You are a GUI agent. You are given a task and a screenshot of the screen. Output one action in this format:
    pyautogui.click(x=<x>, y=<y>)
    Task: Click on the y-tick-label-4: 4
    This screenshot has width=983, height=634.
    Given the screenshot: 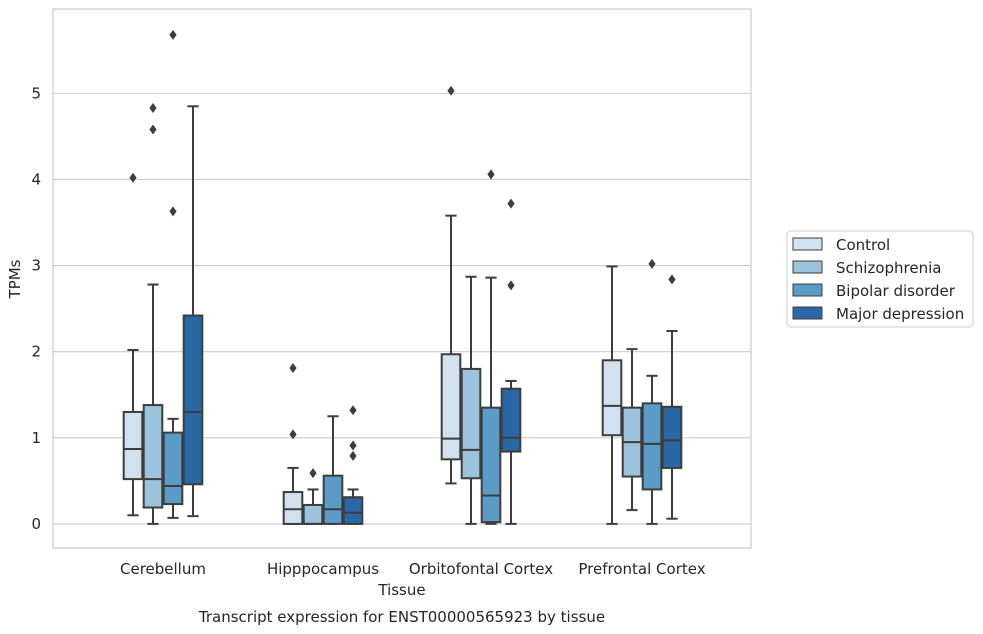 What is the action you would take?
    pyautogui.click(x=36, y=179)
    